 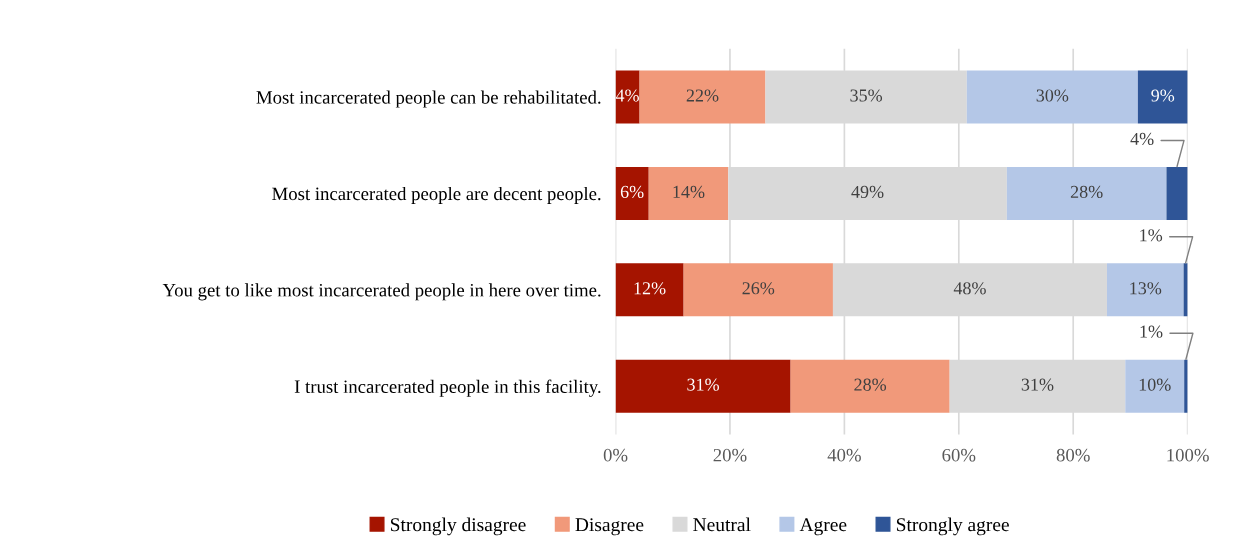 What do you see at coordinates (1188, 455) in the screenshot?
I see `x-tick-label: 100%` at bounding box center [1188, 455].